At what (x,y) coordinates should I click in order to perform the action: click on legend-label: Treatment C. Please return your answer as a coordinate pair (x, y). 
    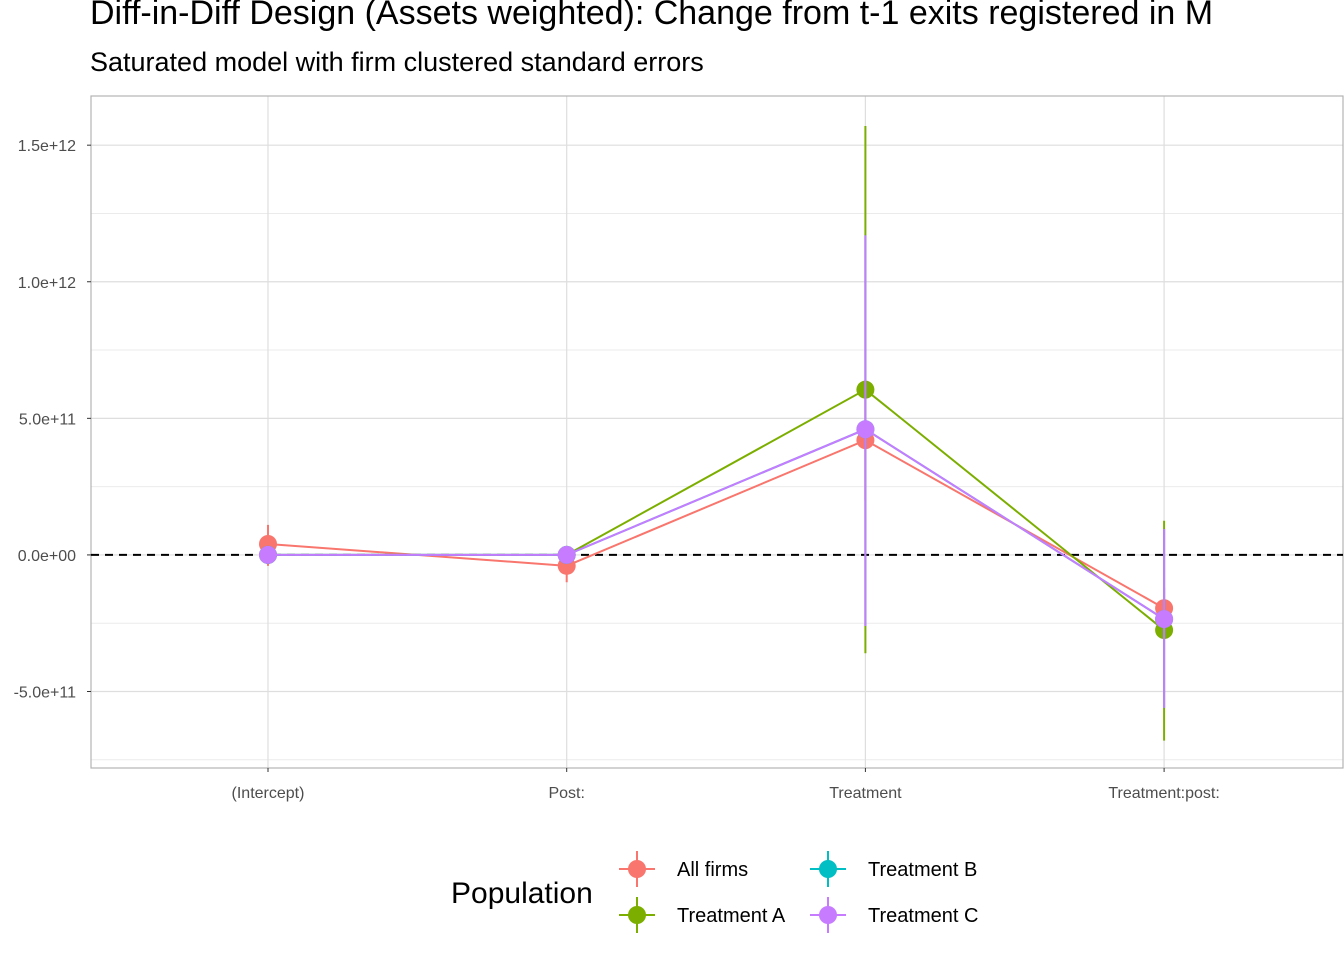
    Looking at the image, I should click on (923, 916).